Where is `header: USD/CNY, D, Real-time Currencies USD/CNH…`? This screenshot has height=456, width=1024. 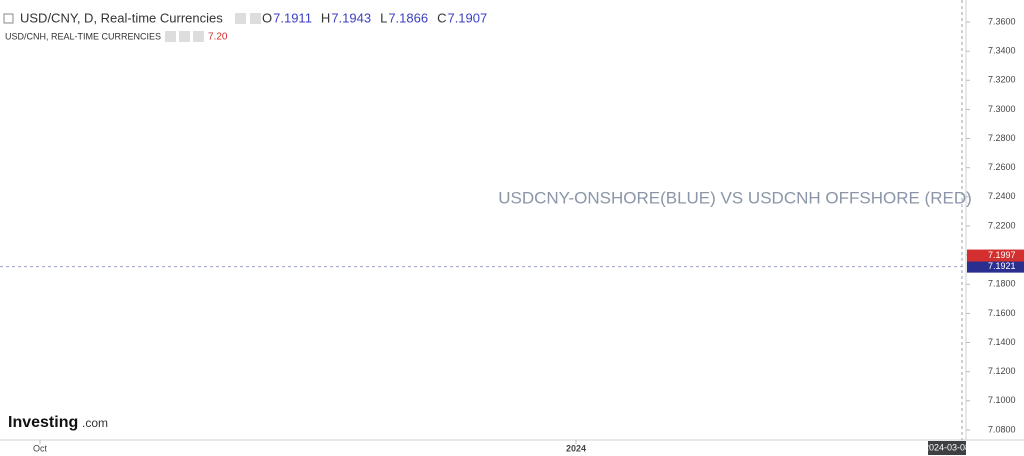 header: USD/CNY, D, Real-time Currencies USD/CNH… is located at coordinates (132, 26).